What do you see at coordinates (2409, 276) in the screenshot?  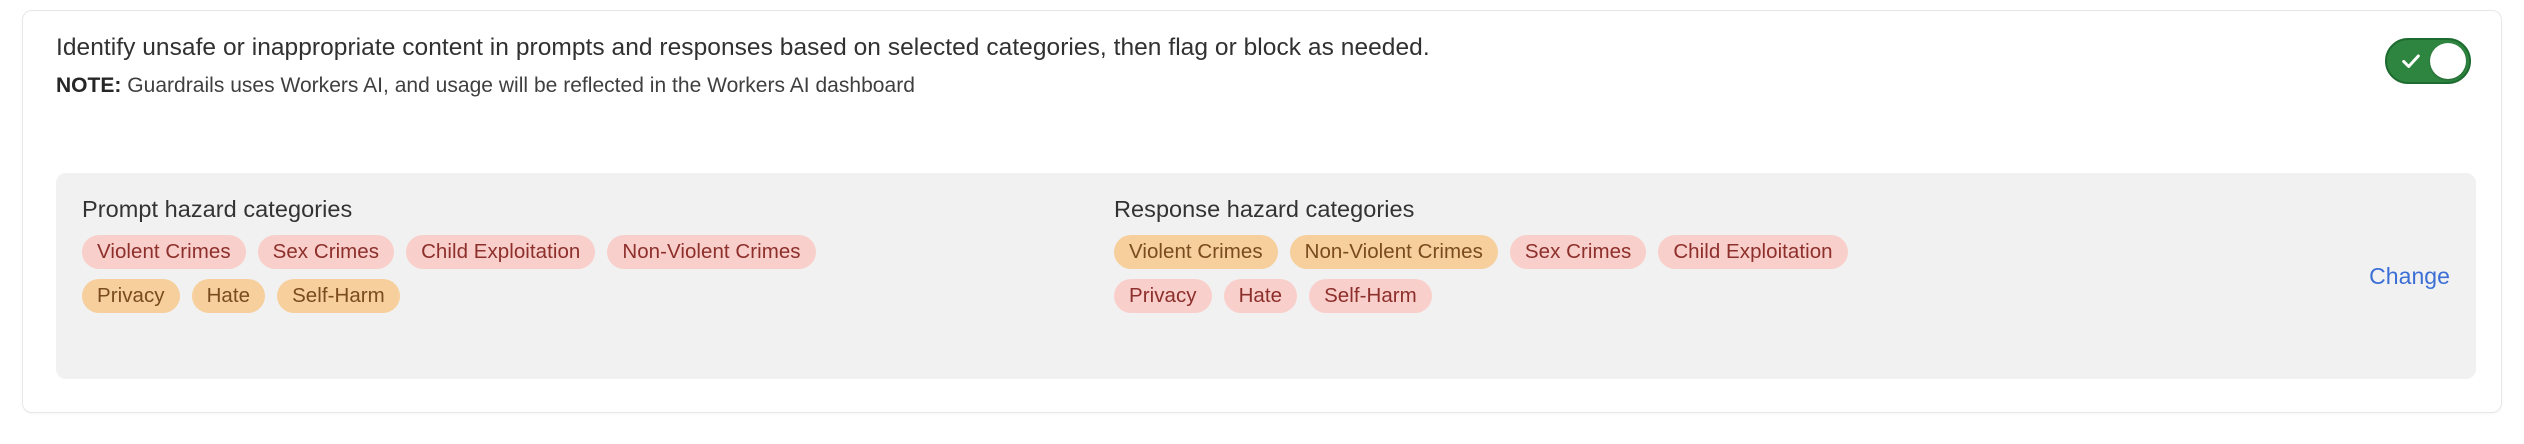 I see `change-categories-link: Change` at bounding box center [2409, 276].